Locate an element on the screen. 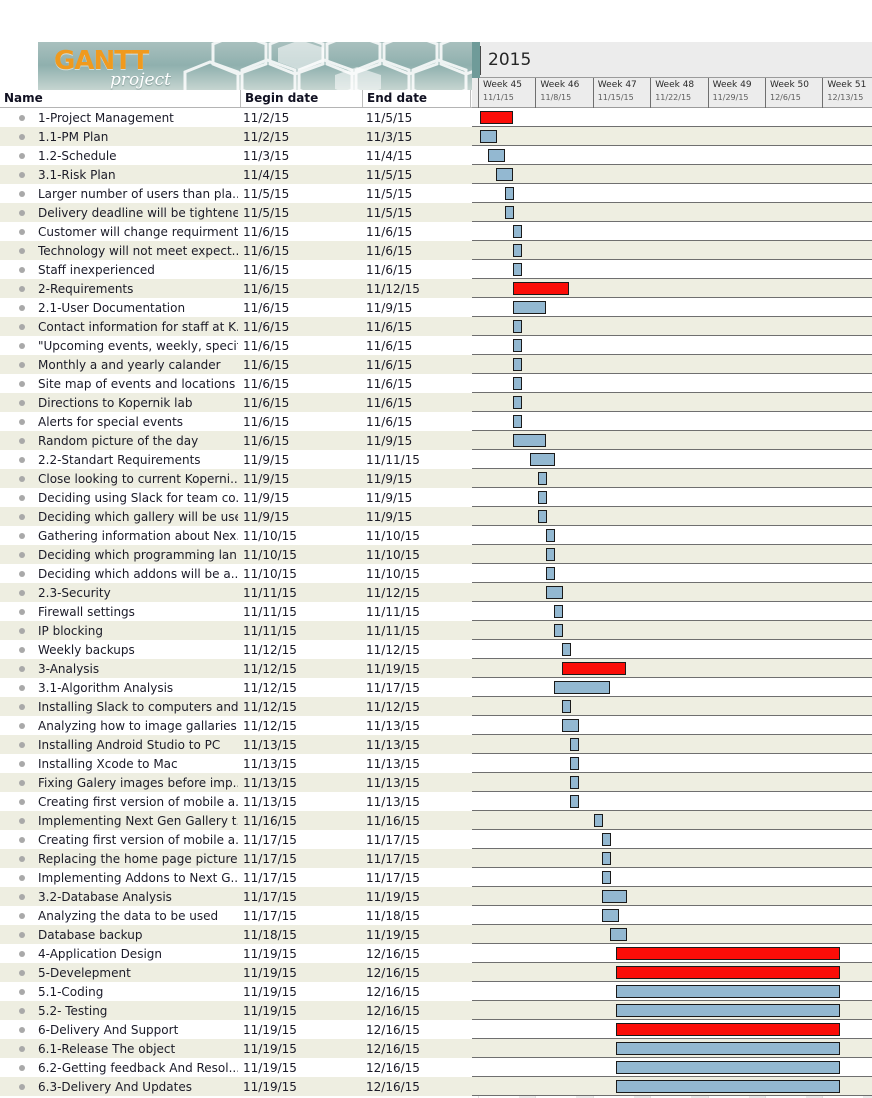 Image resolution: width=872 pixels, height=1098 pixels. cell-end-date: 11/18/15 is located at coordinates (393, 916).